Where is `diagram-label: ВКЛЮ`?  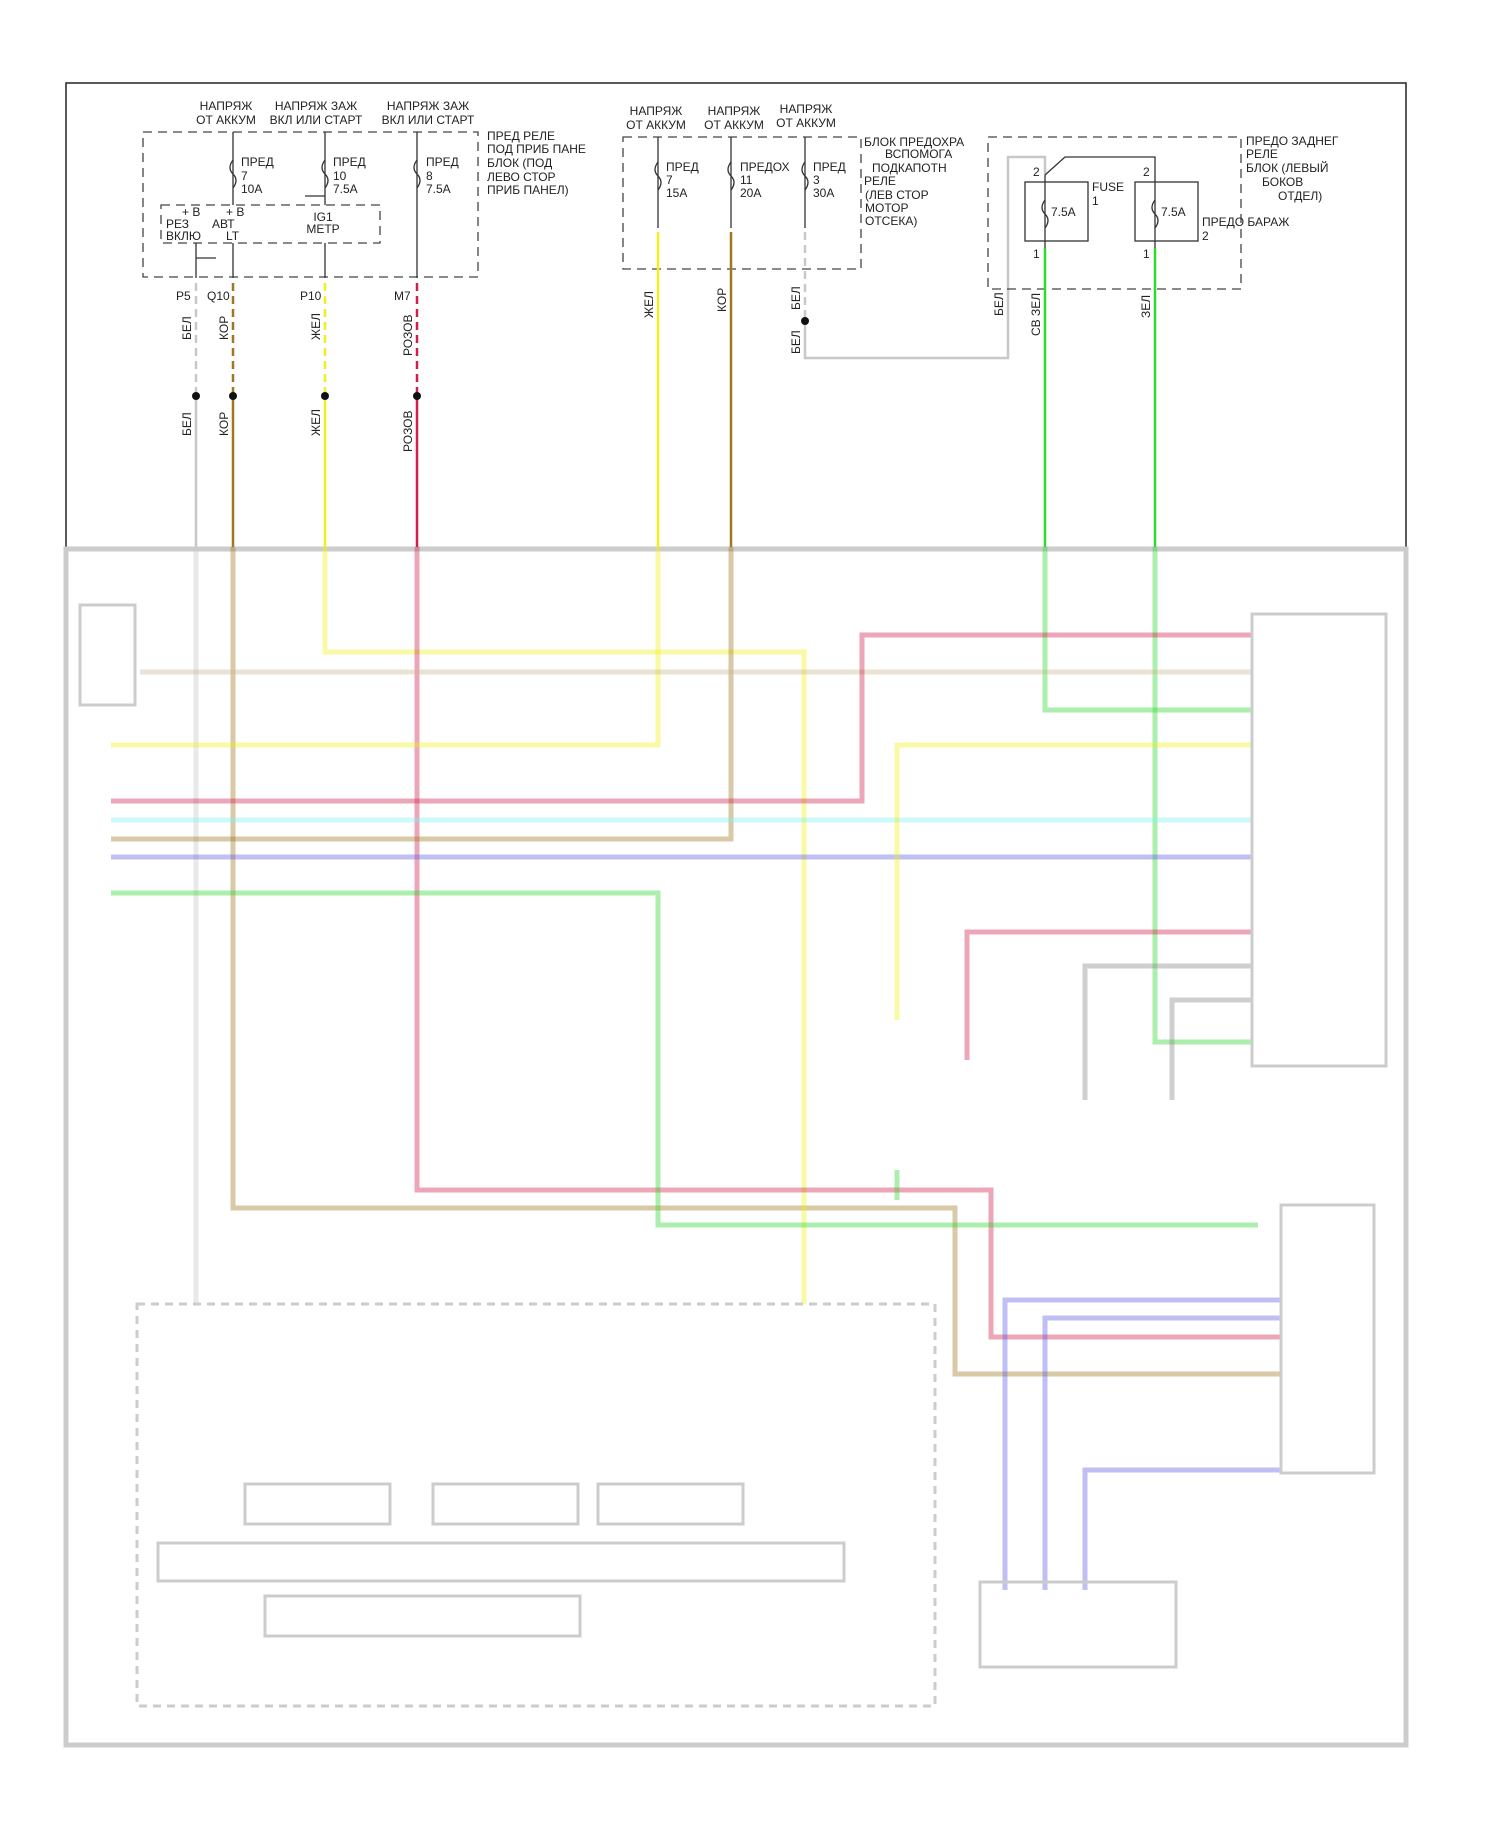 diagram-label: ВКЛЮ is located at coordinates (183, 236).